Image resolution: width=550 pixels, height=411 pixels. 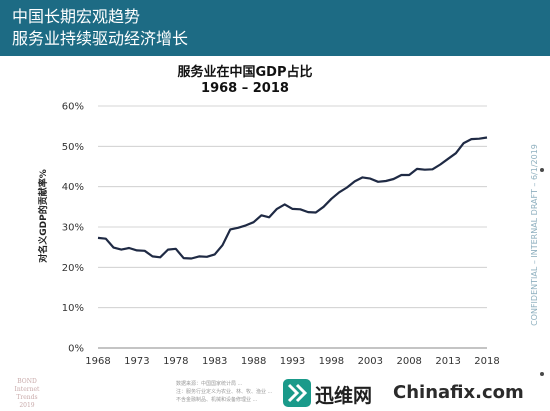 What do you see at coordinates (458, 392) in the screenshot?
I see `watermark-en-text: Chinafix.com` at bounding box center [458, 392].